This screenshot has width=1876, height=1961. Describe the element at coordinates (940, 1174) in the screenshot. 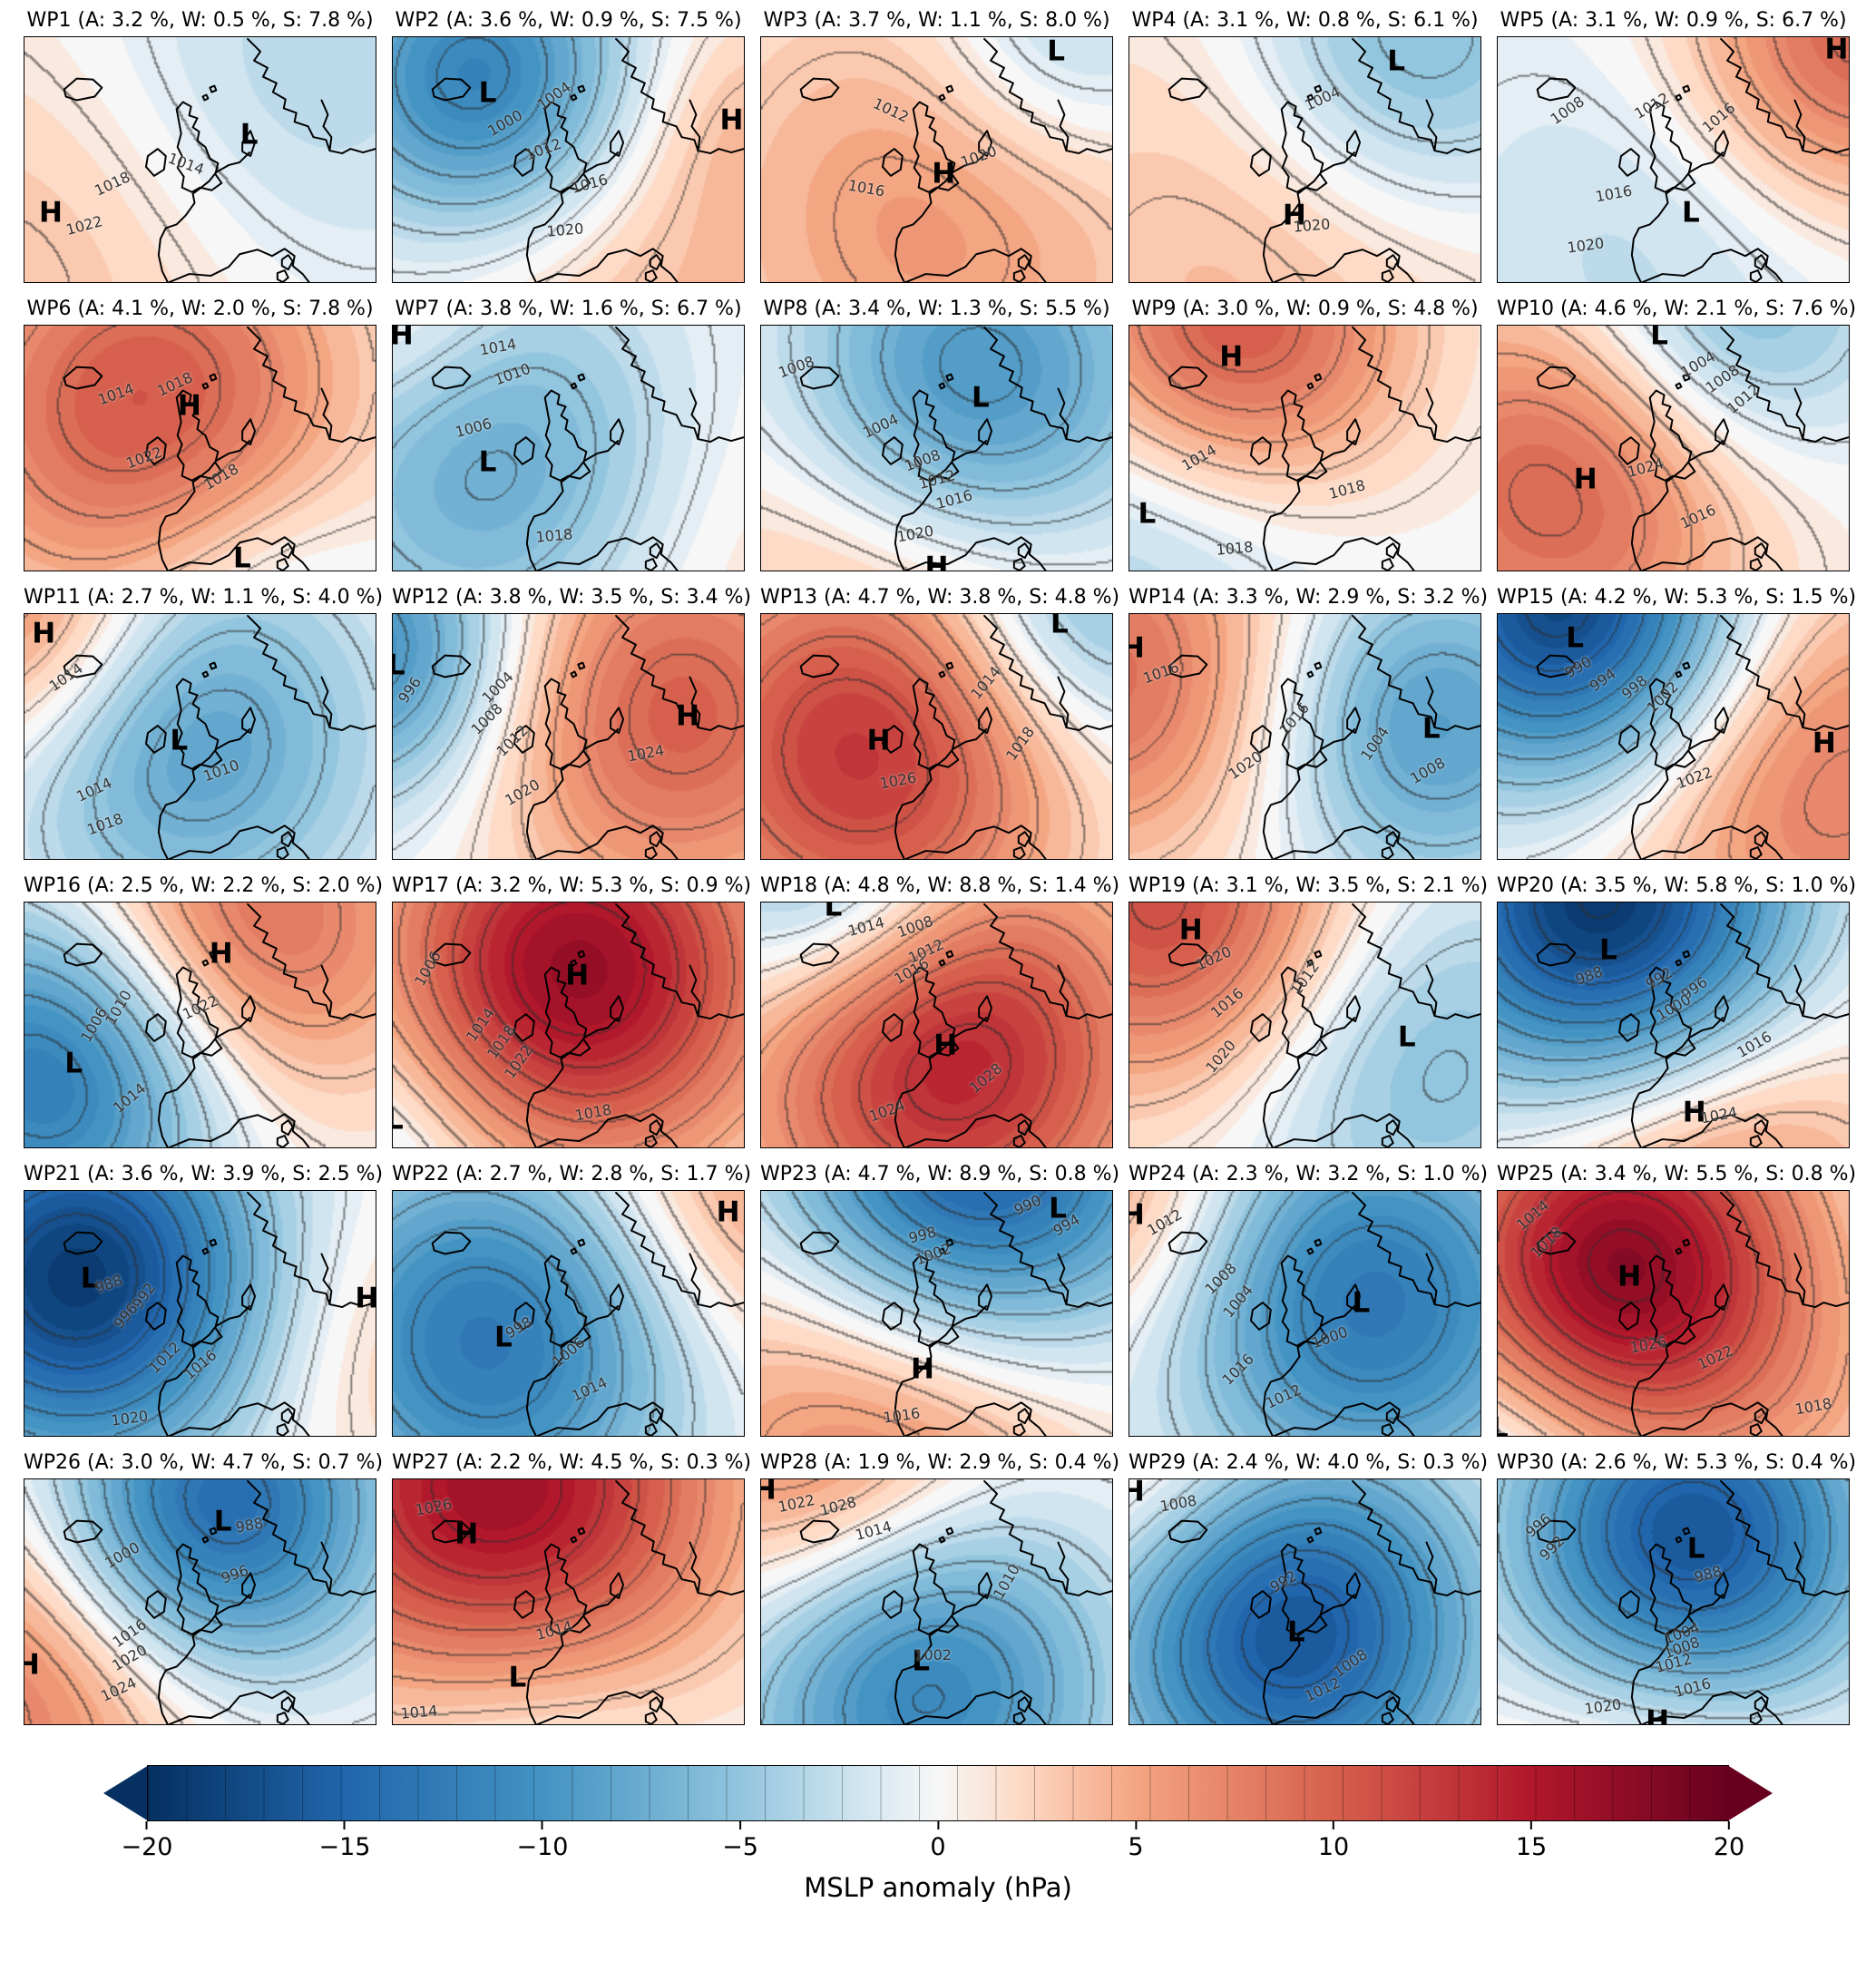

I see `panel-title: WP23 (A: 4.7 %, W: 8.9 %, S: 0.8 %)` at that location.